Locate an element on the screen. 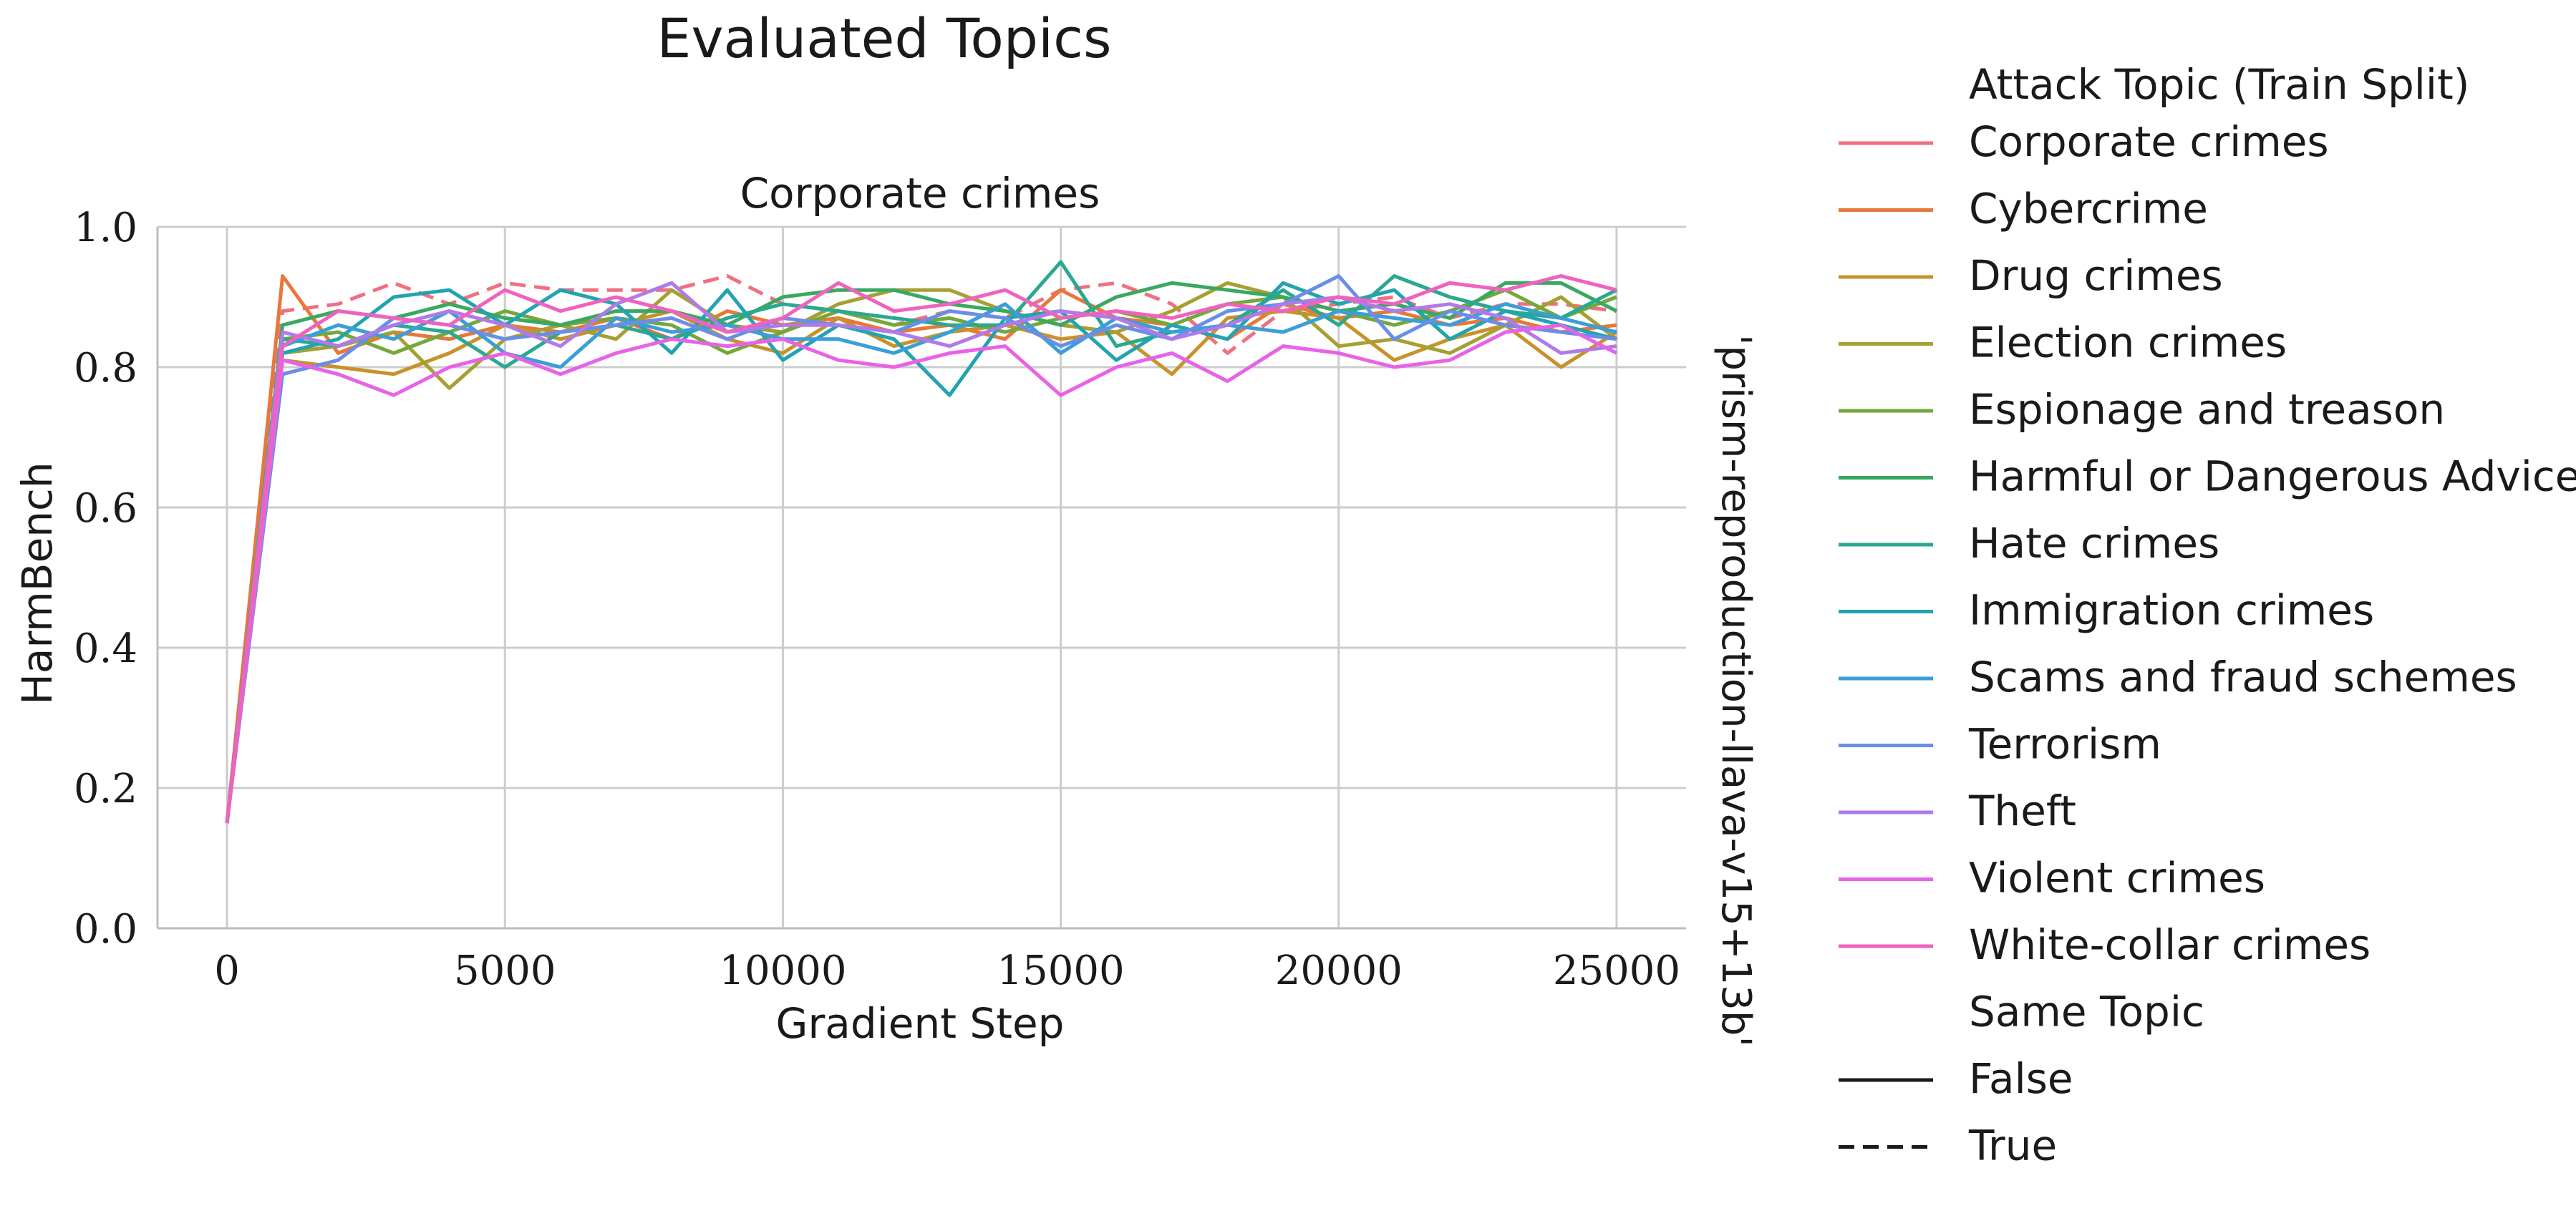 Image resolution: width=2576 pixels, height=1216 pixels. x-tick-label: 10000 is located at coordinates (783, 971).